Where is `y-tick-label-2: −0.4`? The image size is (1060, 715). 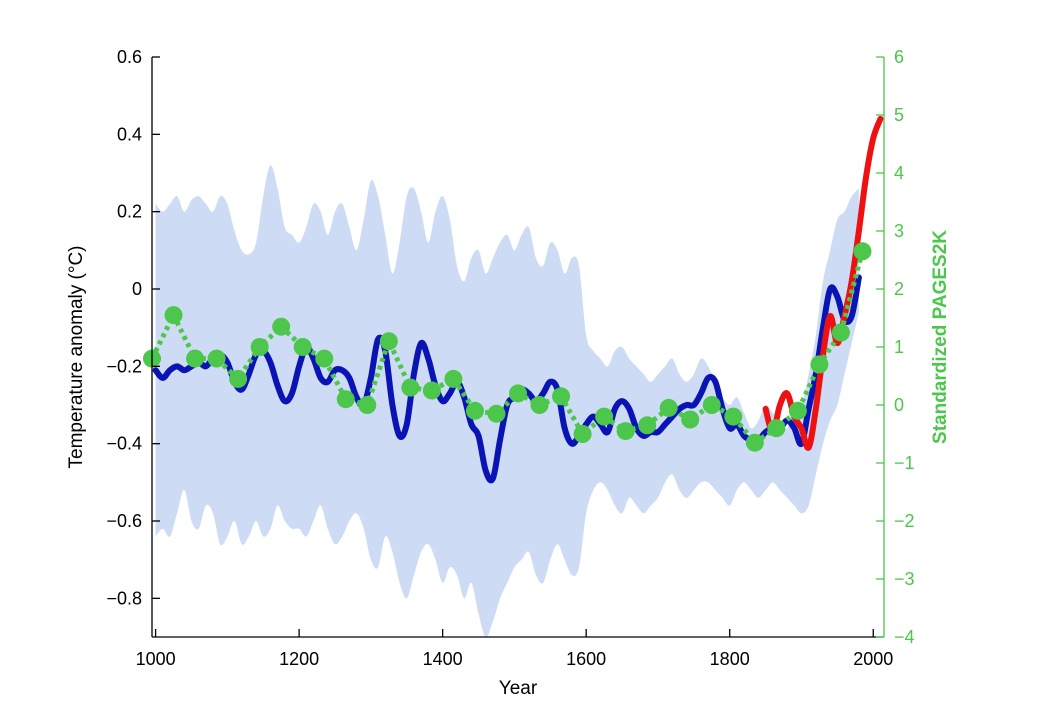
y-tick-label-2: −0.4 is located at coordinates (124, 444).